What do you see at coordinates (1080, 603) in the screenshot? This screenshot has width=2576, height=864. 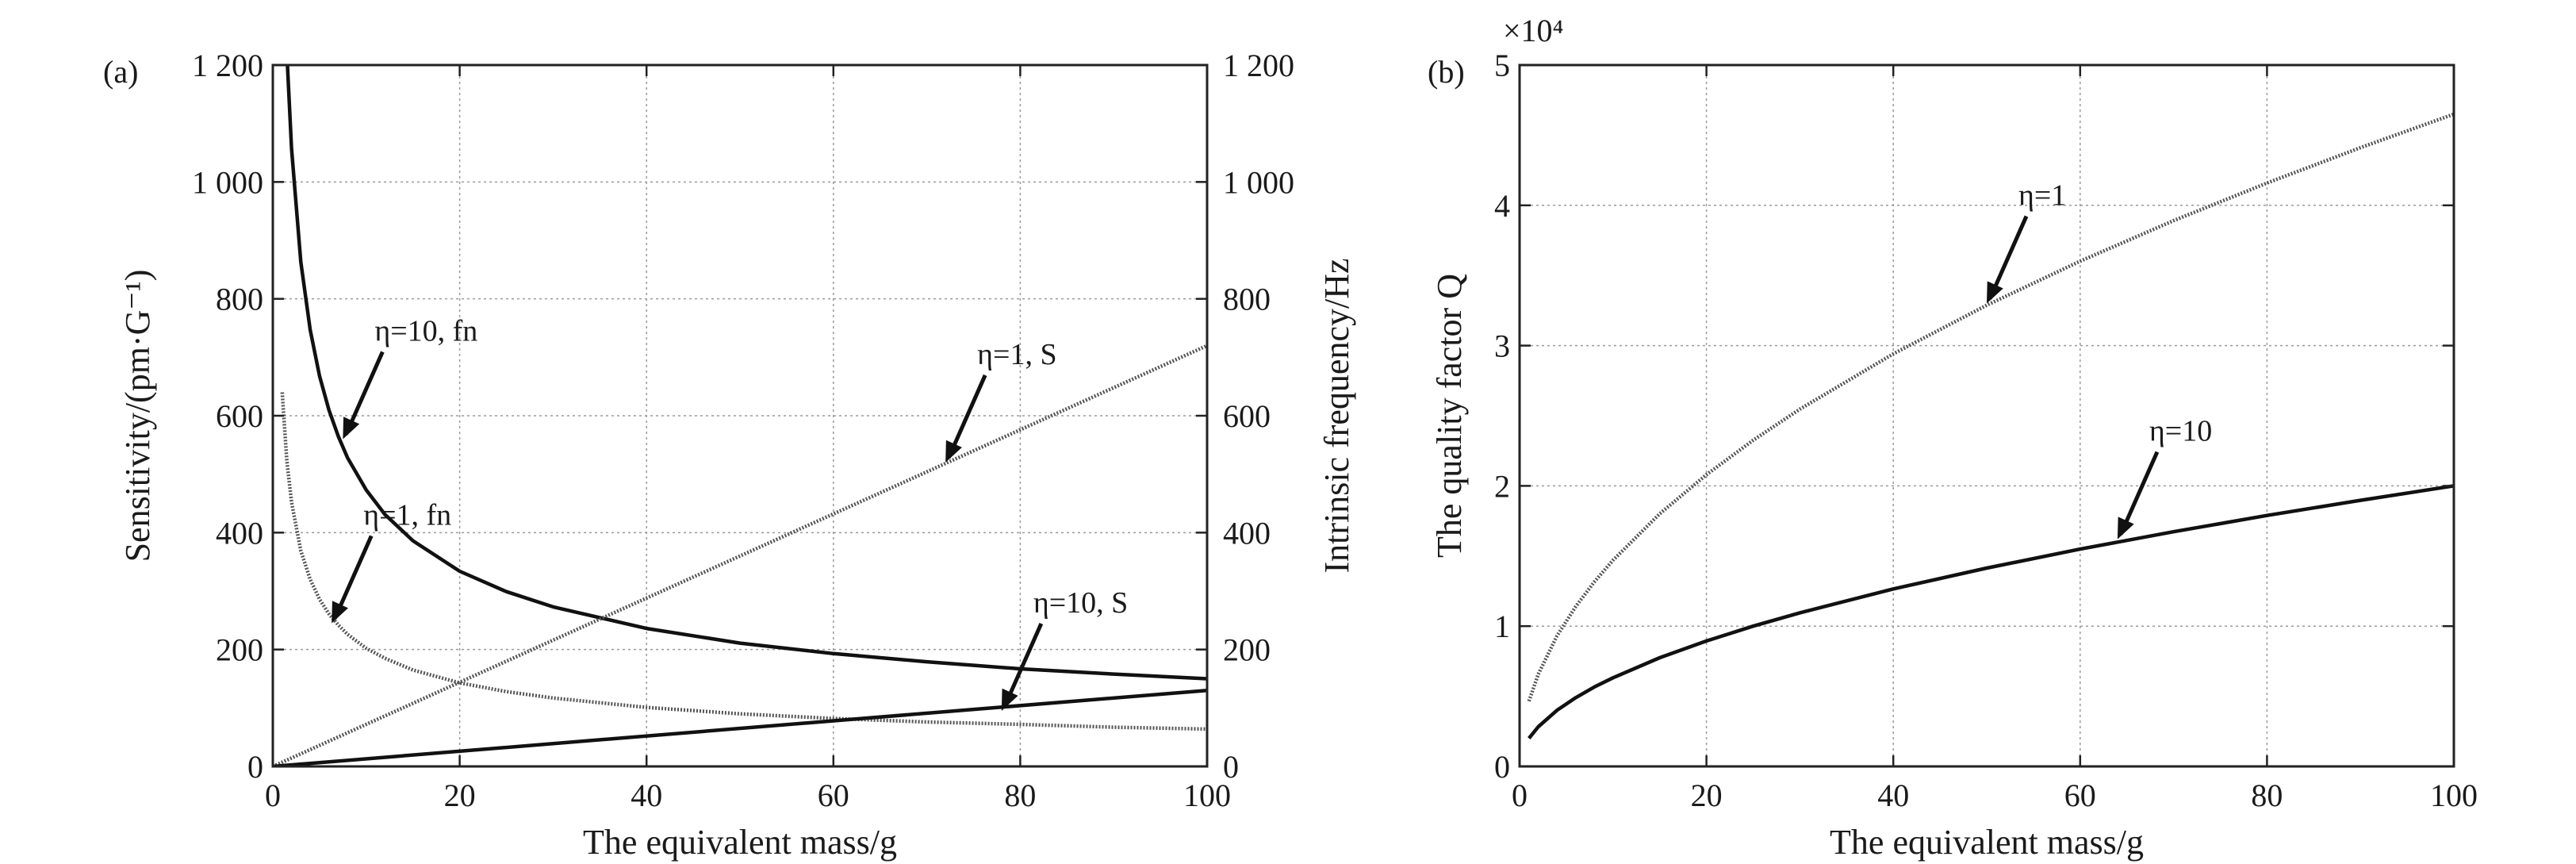 I see `panel-a-annotation-label: η=10, S` at bounding box center [1080, 603].